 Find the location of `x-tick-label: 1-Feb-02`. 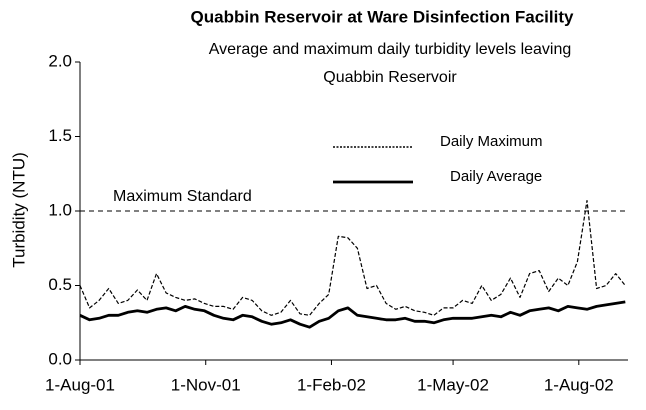

x-tick-label: 1-Feb-02 is located at coordinates (331, 384).